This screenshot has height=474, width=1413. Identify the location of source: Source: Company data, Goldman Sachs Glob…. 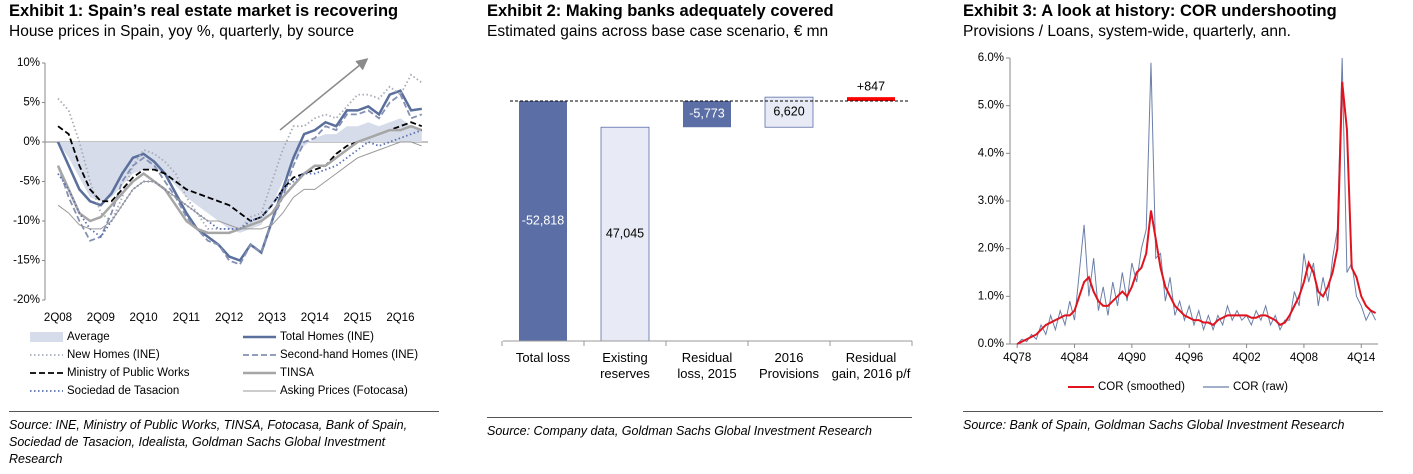
(699, 428).